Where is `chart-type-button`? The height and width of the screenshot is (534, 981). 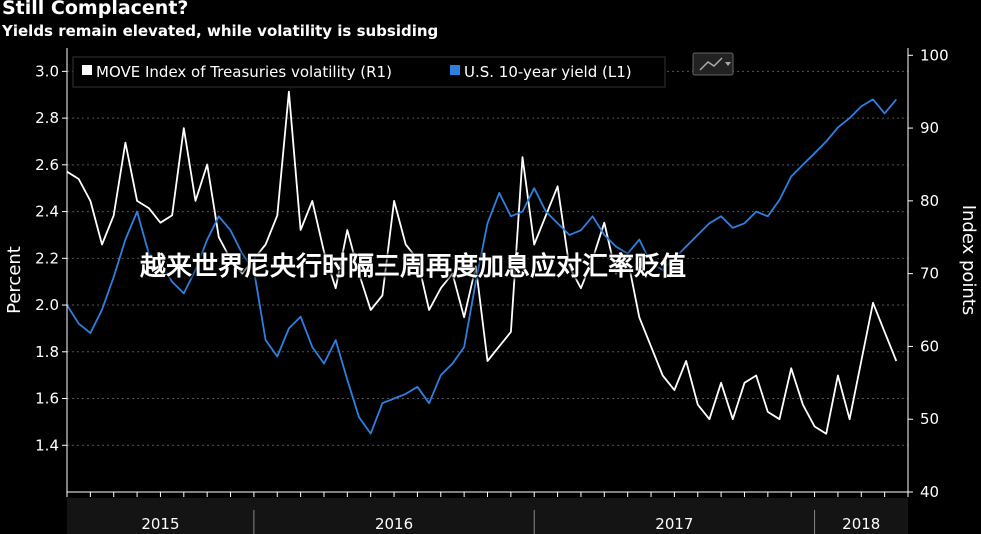
chart-type-button is located at coordinates (713, 64).